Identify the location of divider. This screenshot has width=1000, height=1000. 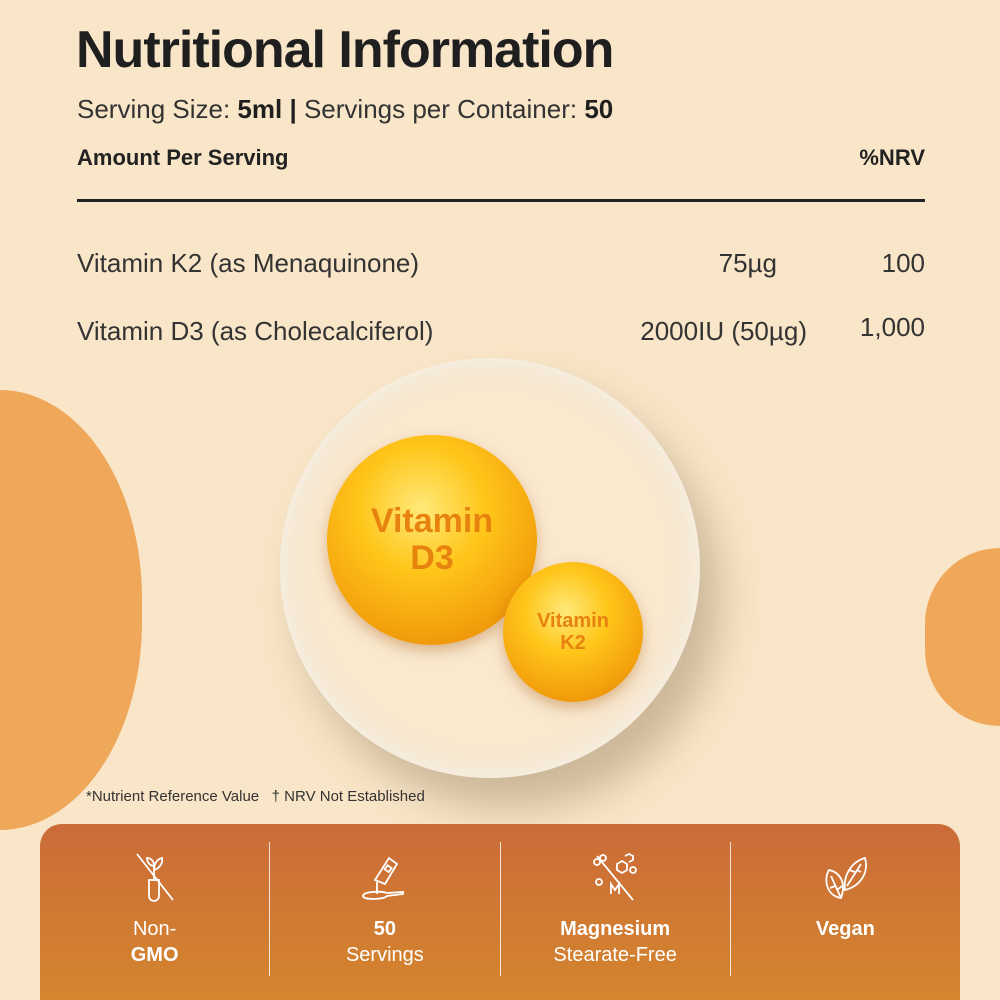
(501, 200).